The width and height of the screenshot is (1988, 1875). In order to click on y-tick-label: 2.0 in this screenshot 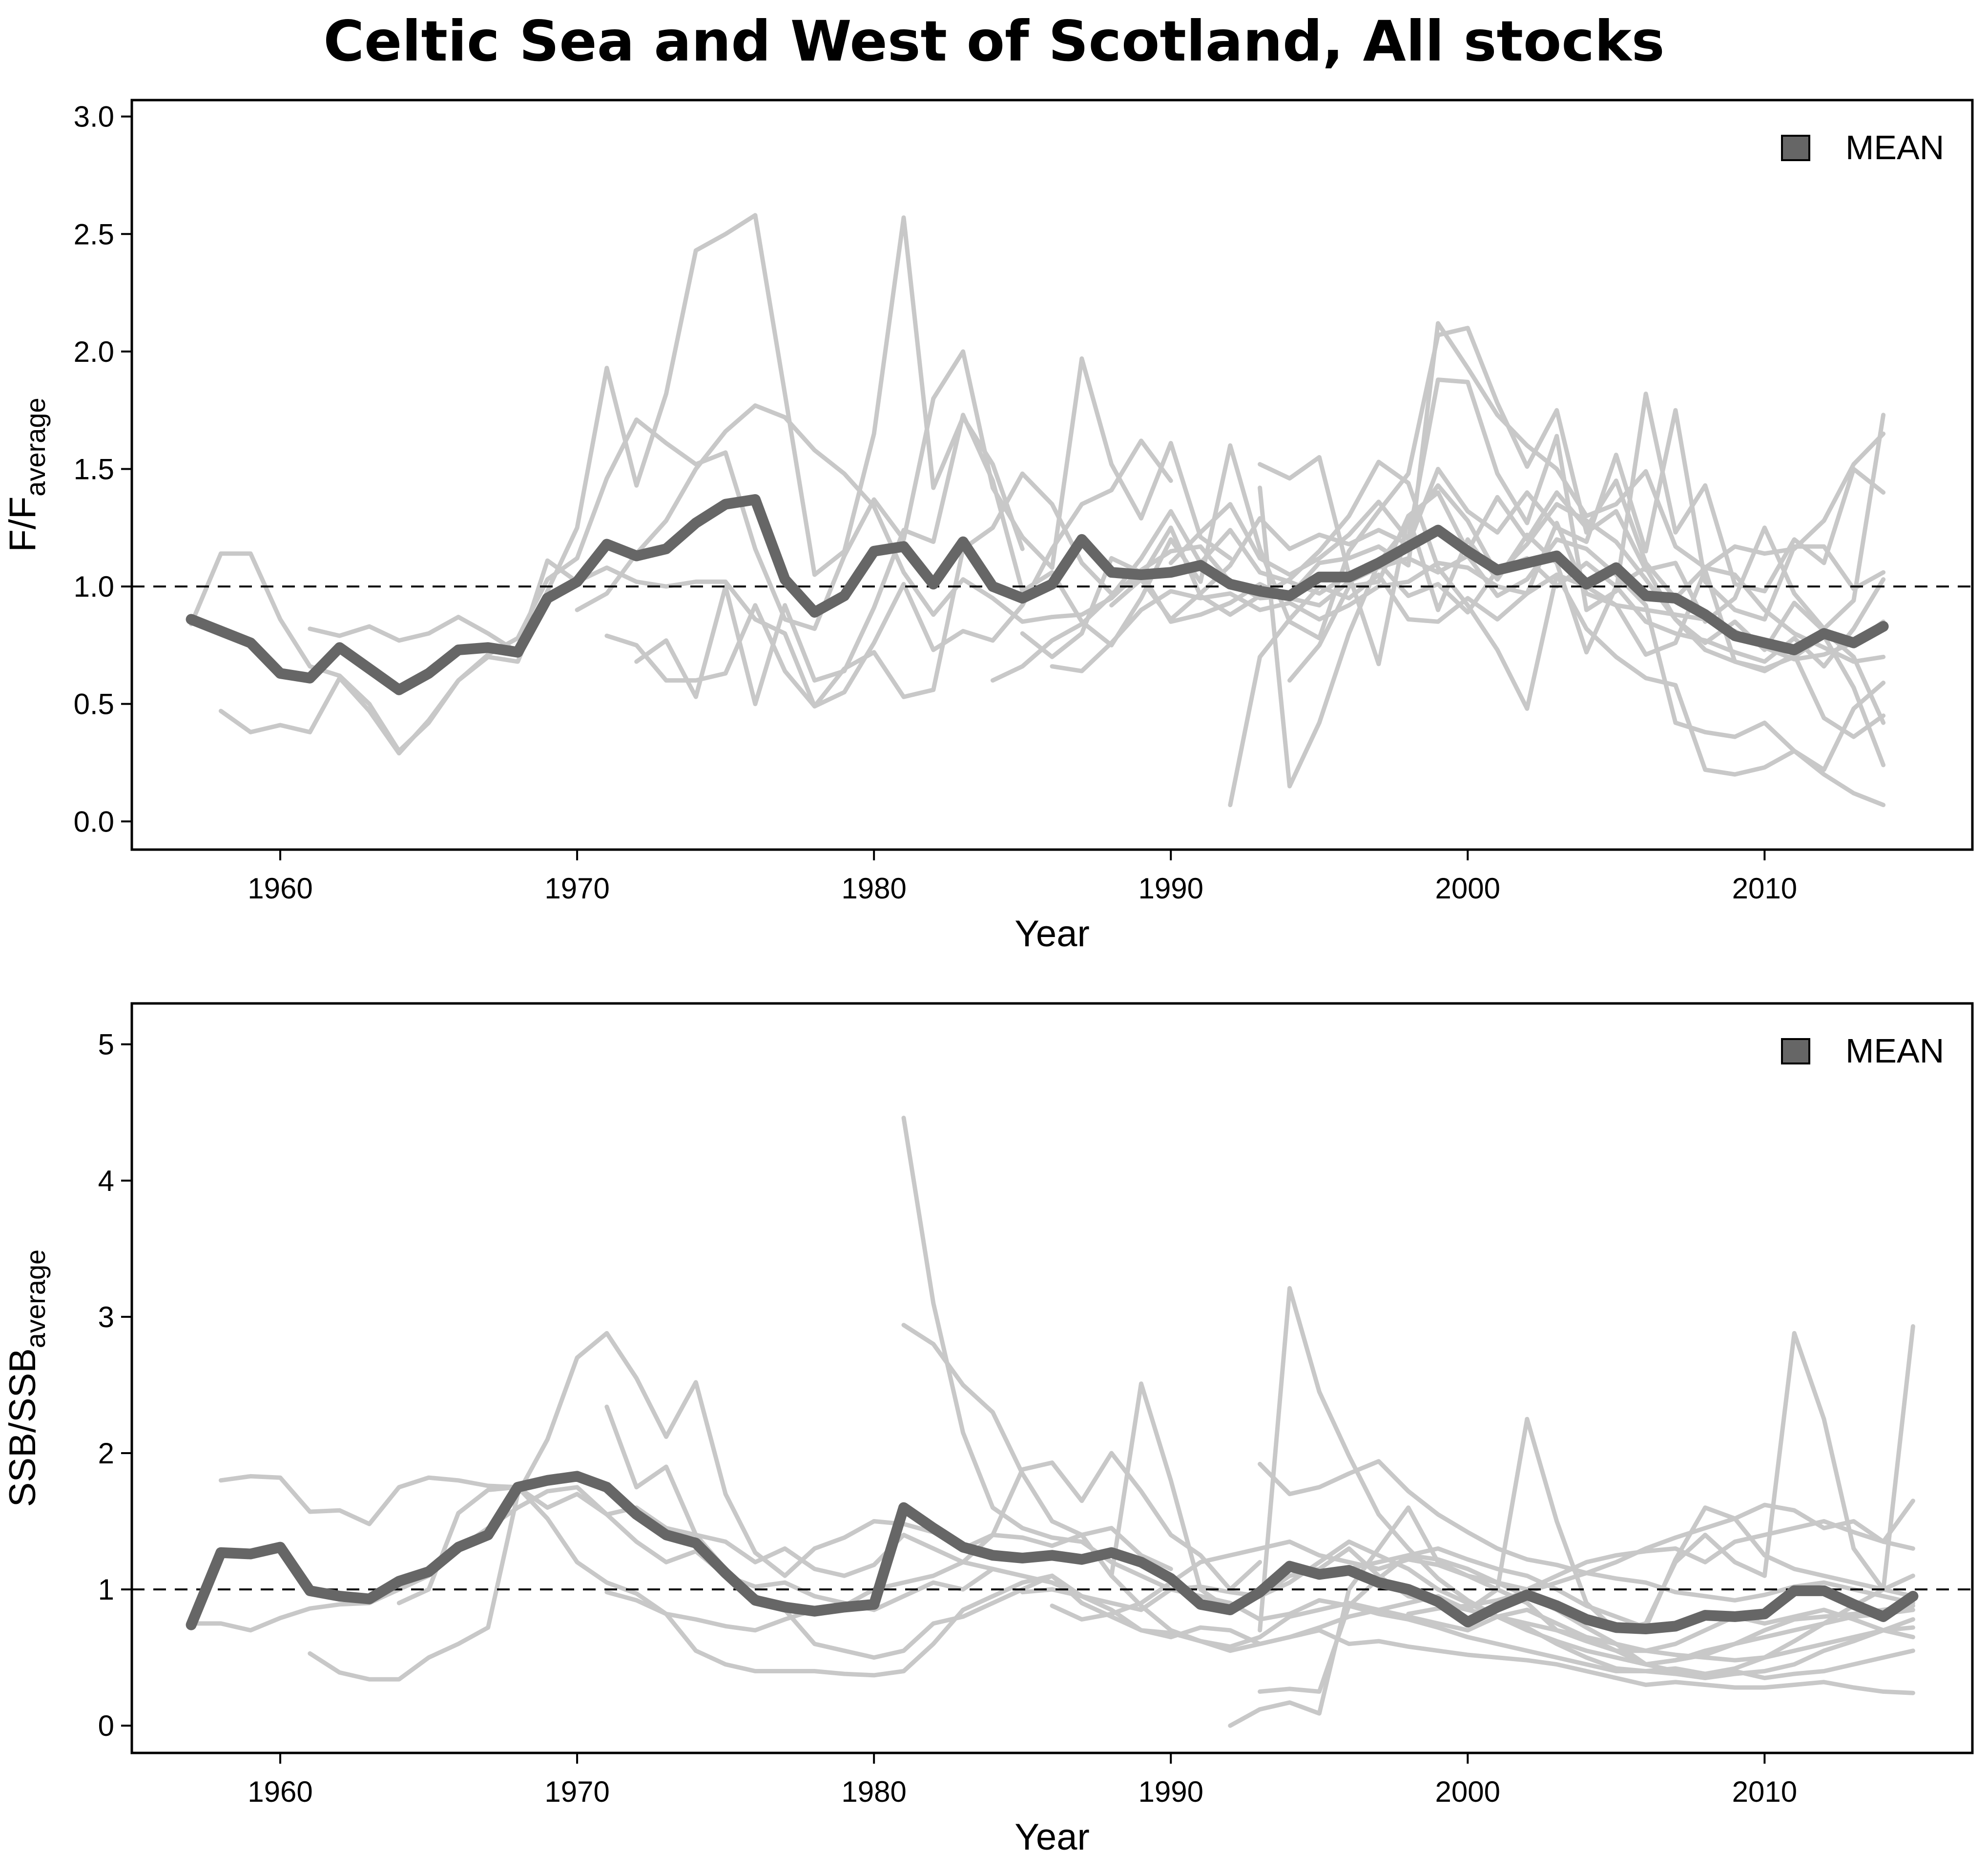, I will do `click(94, 352)`.